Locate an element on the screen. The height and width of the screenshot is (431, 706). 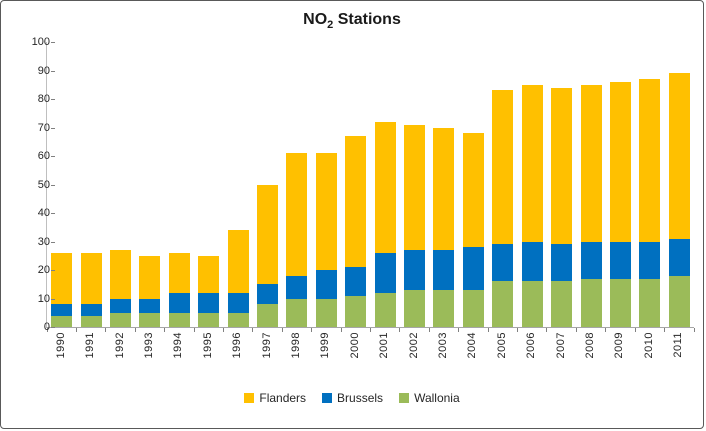
bar-segment-brussels-2011 is located at coordinates (679, 257).